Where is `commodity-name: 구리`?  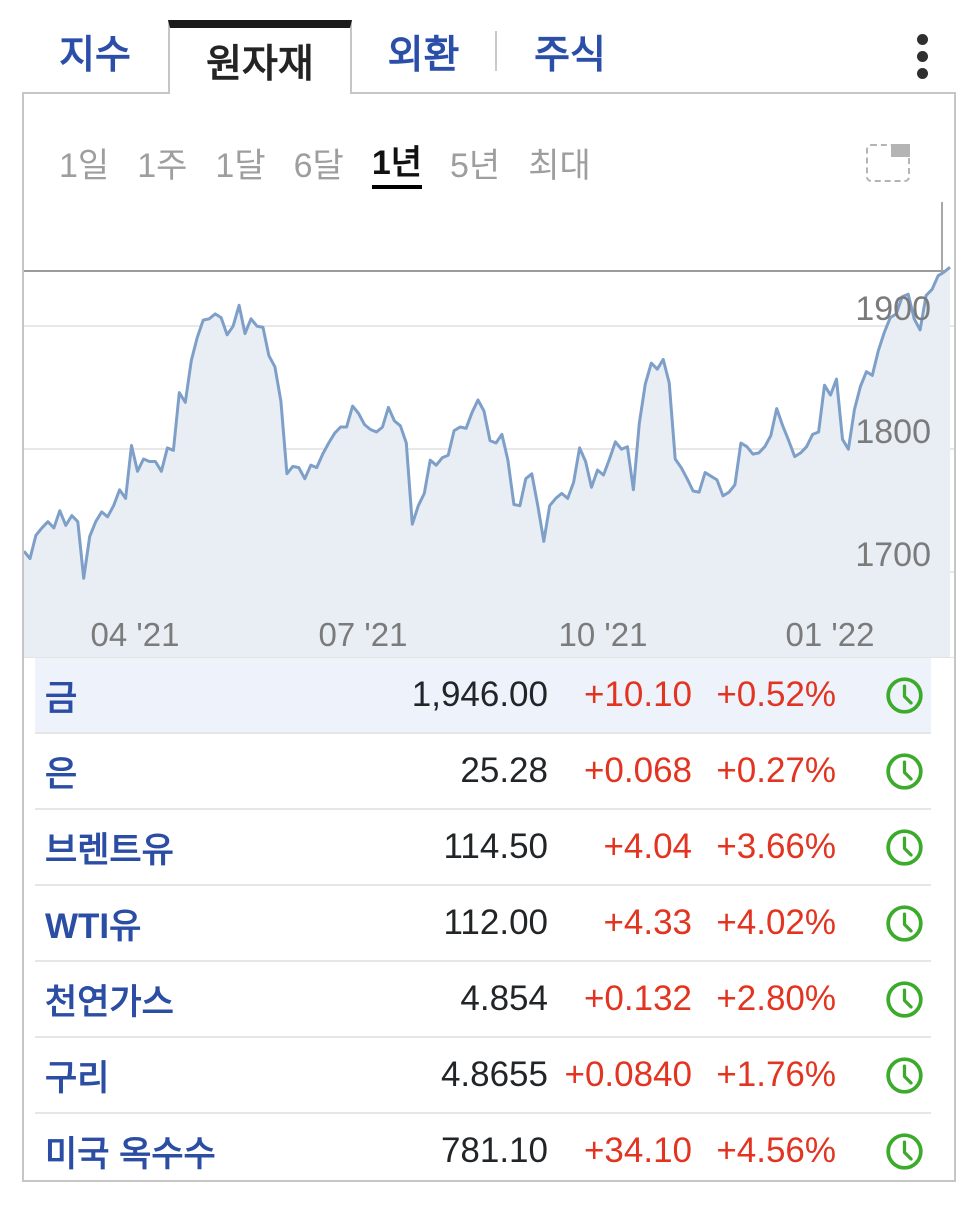
commodity-name: 구리 is located at coordinates (77, 1078).